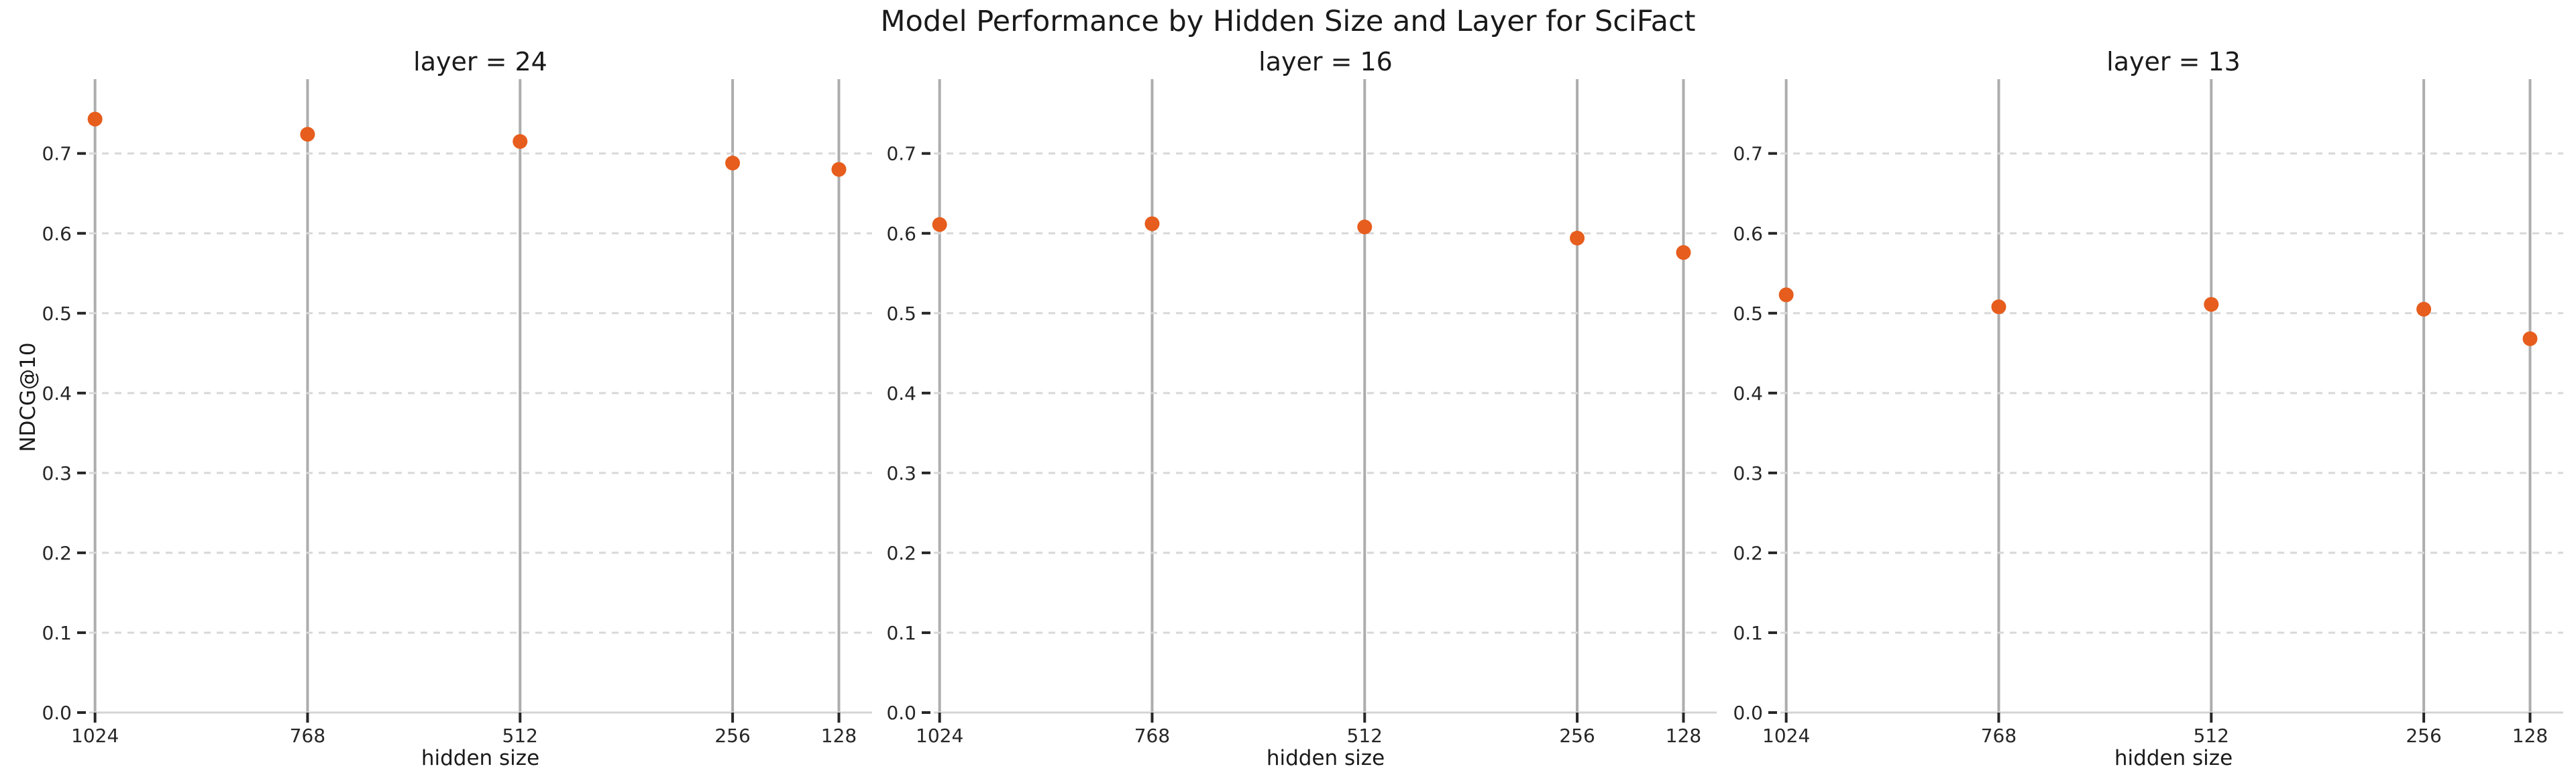 The width and height of the screenshot is (2576, 783). What do you see at coordinates (1325, 61) in the screenshot?
I see `facet-title-layer-16: layer = 16` at bounding box center [1325, 61].